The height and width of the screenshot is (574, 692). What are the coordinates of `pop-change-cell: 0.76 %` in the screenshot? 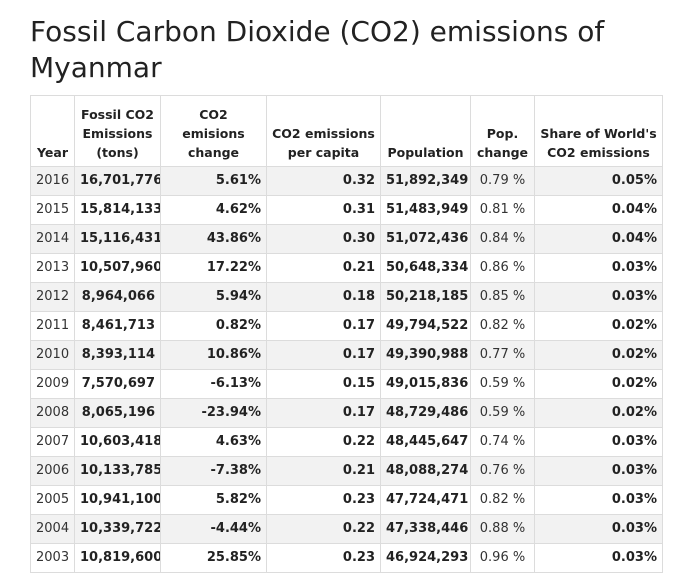 It's located at (502, 471).